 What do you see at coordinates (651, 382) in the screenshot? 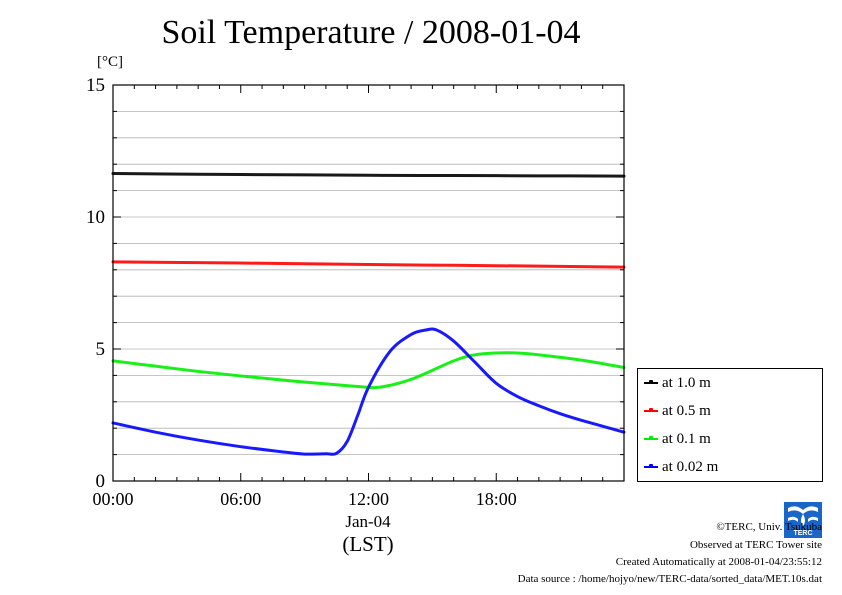
I see `legend-swatch-1m` at bounding box center [651, 382].